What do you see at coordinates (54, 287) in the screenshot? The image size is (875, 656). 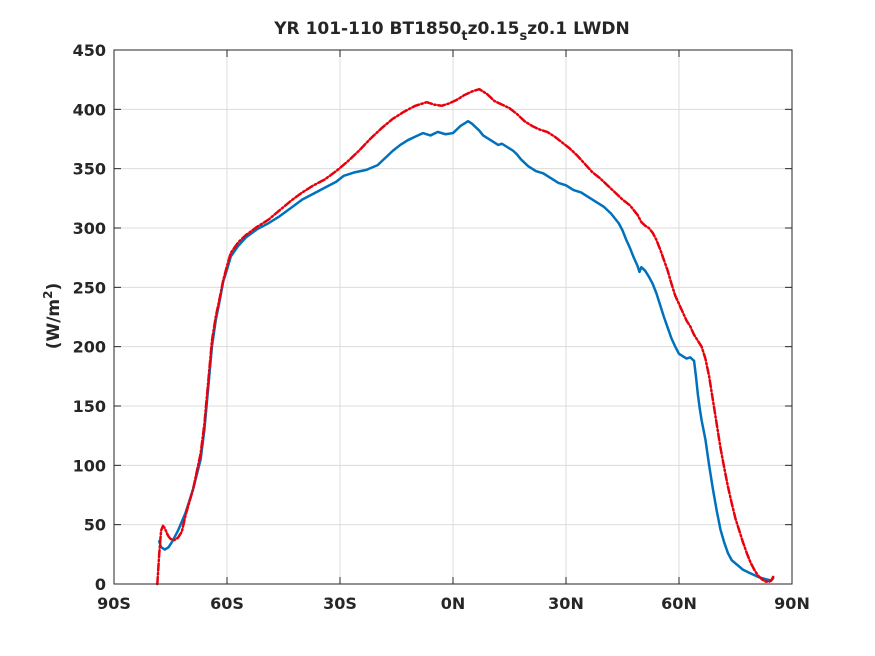 I see `ylabel-end: )` at bounding box center [54, 287].